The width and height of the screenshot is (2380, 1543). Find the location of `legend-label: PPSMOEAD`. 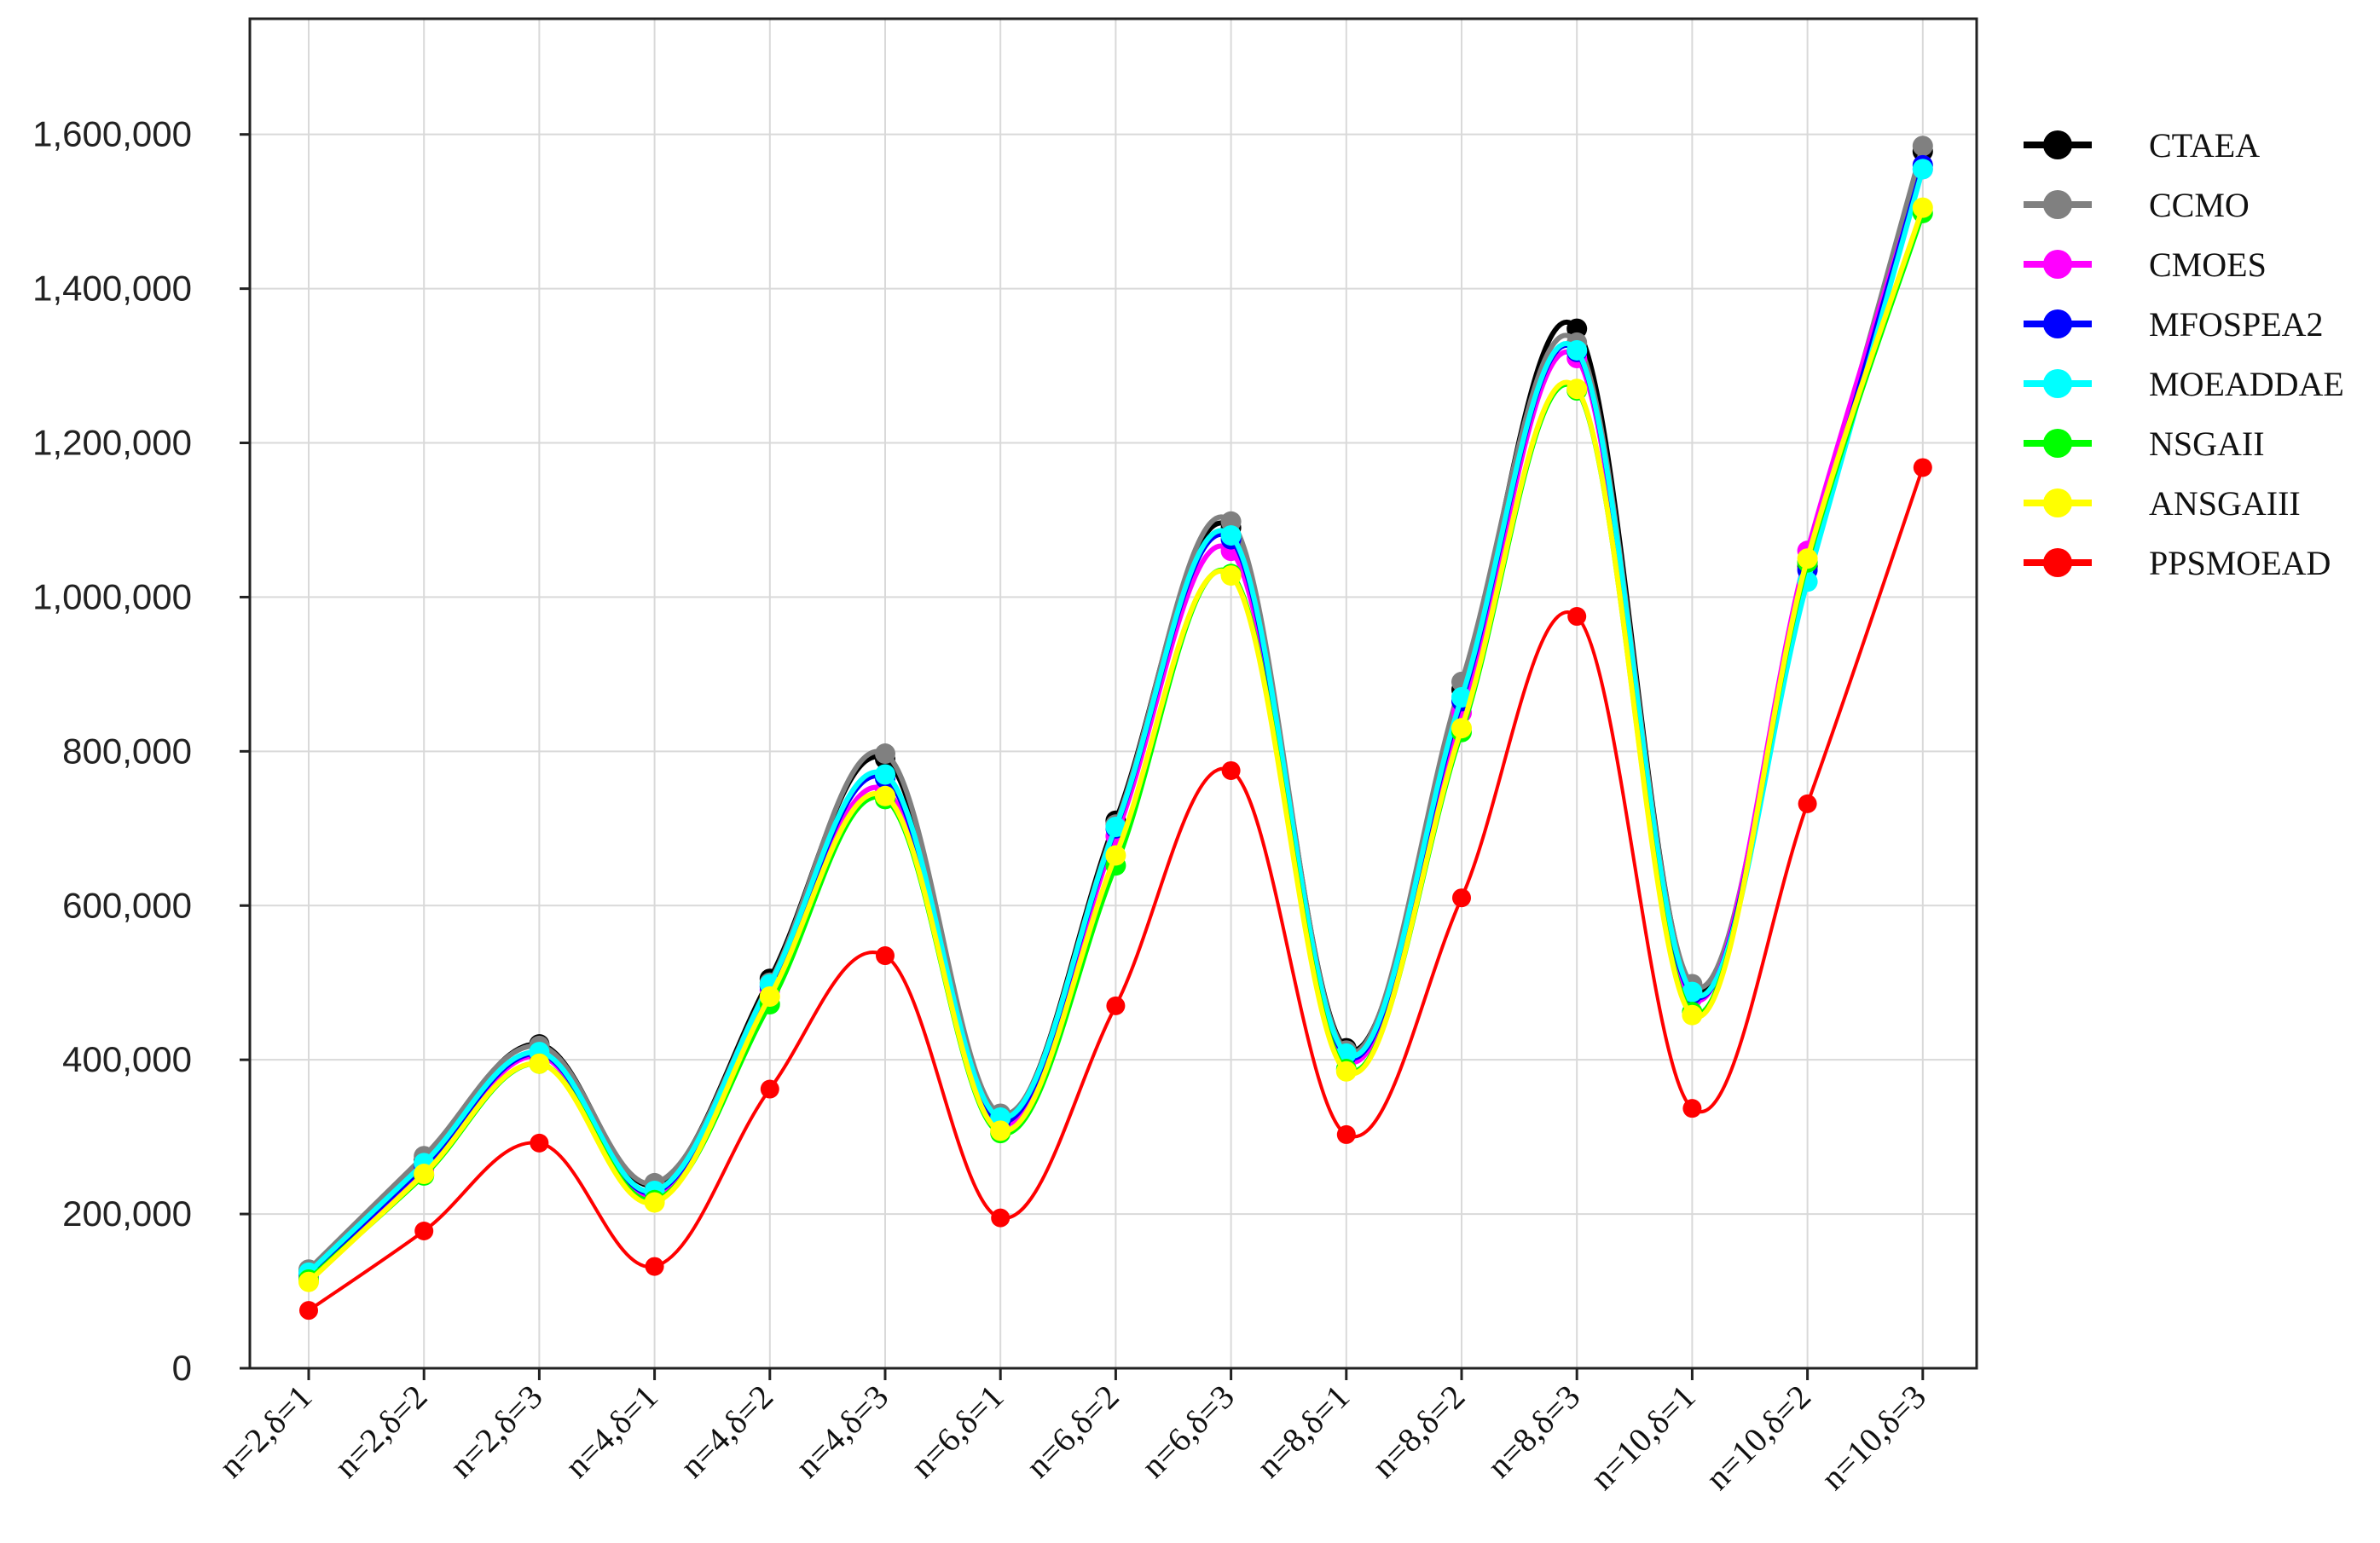

legend-label: PPSMOEAD is located at coordinates (2240, 563).